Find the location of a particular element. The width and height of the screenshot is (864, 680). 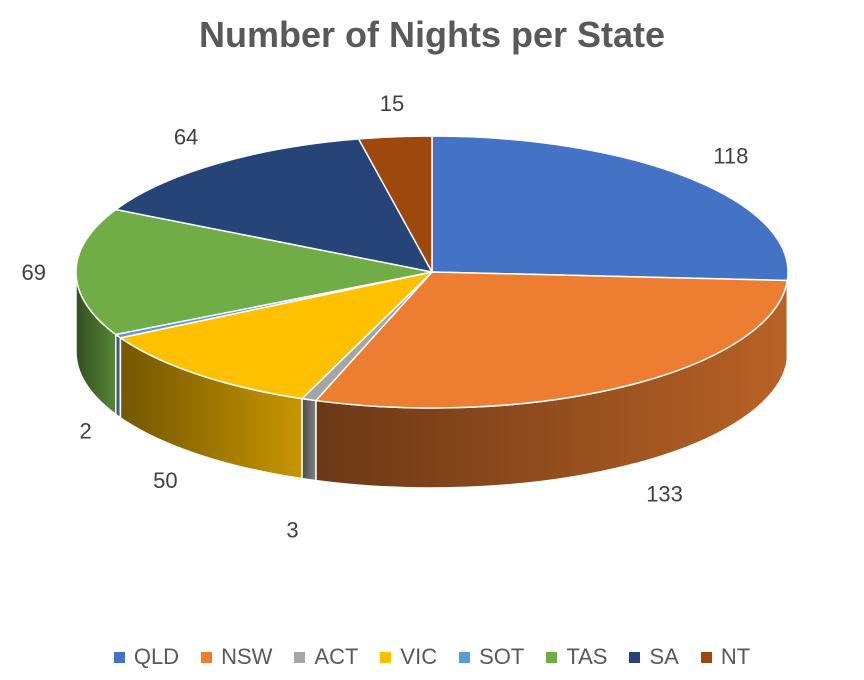

slice-tas is located at coordinates (254, 272).